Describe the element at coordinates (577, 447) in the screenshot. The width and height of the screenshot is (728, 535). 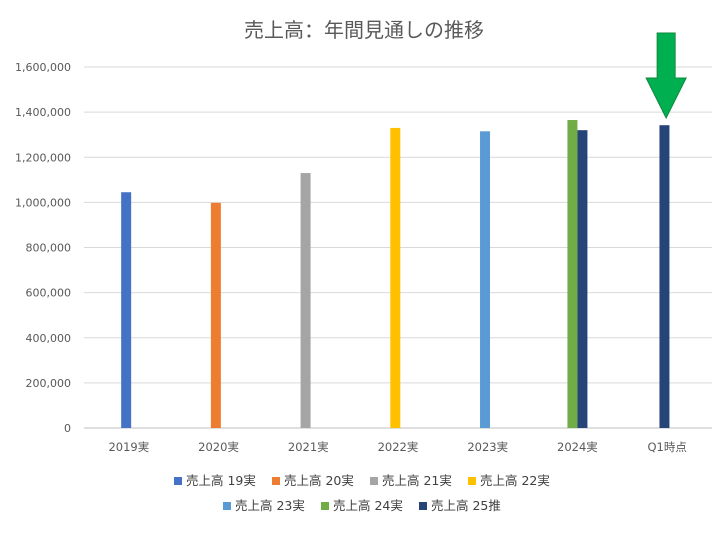
I see `x-tick-label: 2024実` at that location.